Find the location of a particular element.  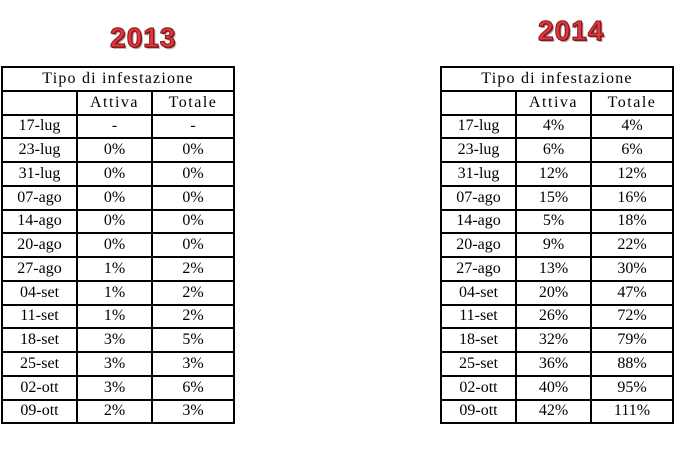

active-cell: 26% is located at coordinates (553, 316).